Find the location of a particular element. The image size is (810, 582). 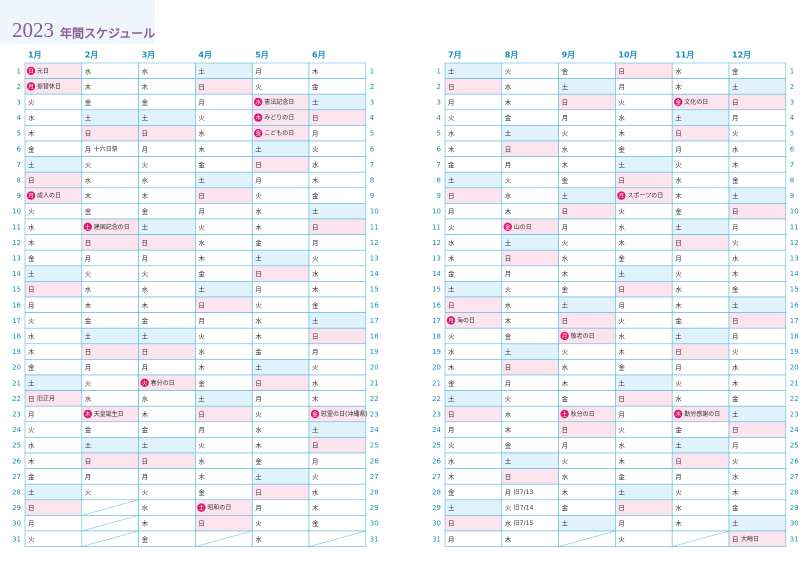

day-number: 19 is located at coordinates (436, 352).